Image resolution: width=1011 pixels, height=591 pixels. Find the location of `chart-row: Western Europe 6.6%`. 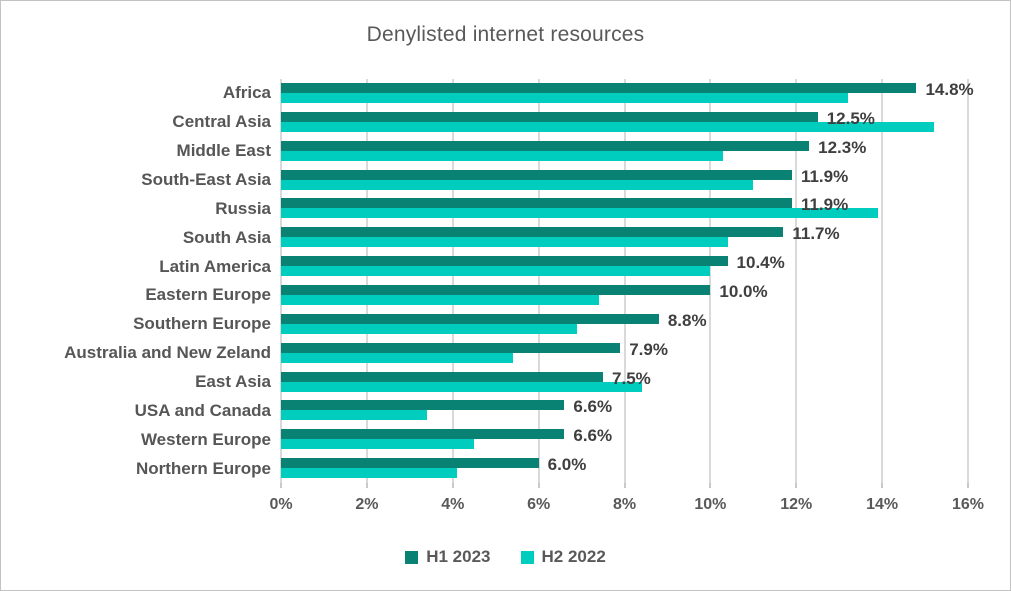

chart-row: Western Europe 6.6% is located at coordinates (554, 439).